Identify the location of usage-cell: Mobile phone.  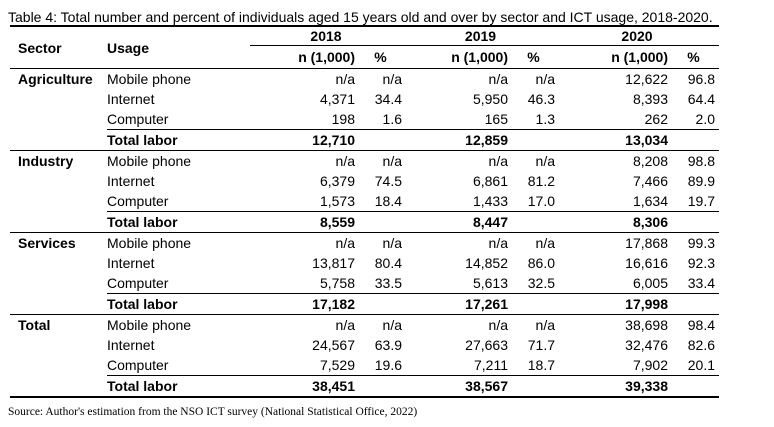
(149, 325).